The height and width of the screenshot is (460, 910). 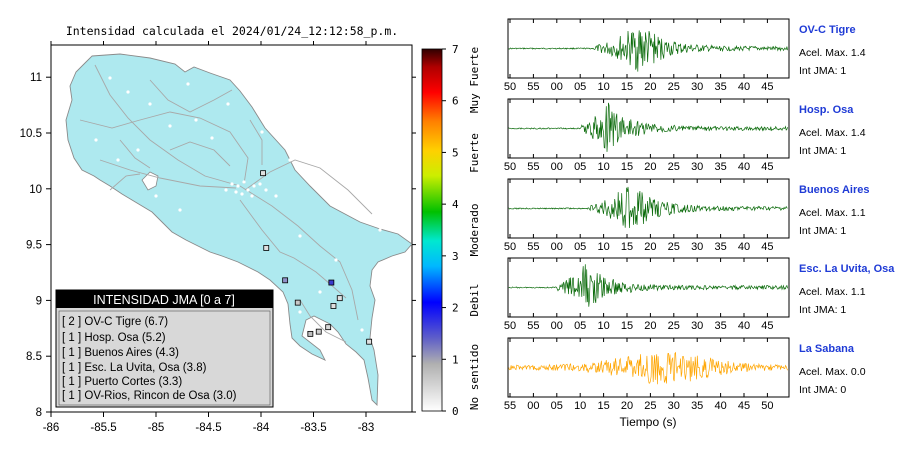 I want to click on legend-title: INTENSIDAD JMA [0 a 7], so click(x=164, y=300).